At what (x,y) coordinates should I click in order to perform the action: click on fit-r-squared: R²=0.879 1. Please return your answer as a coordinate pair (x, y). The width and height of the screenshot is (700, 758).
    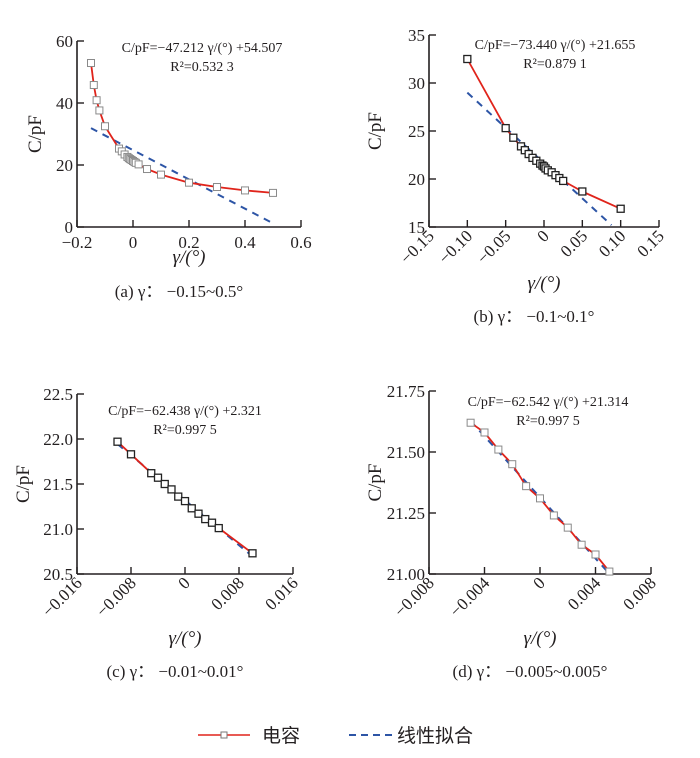
    Looking at the image, I should click on (554, 64).